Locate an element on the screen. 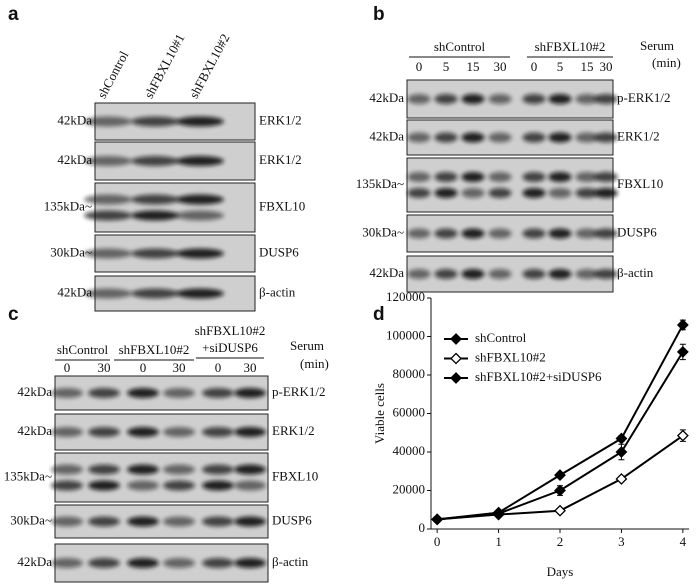  legend-label: shFBXL10#2+siDUSP6 is located at coordinates (538, 376).